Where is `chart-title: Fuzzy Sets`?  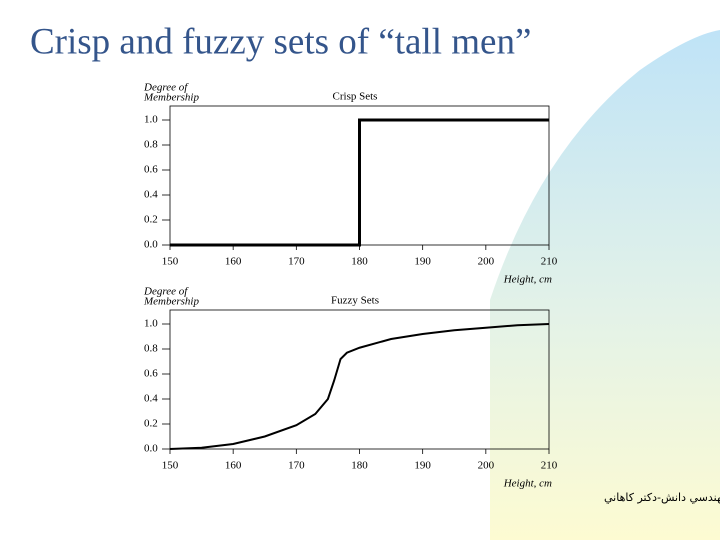
chart-title: Fuzzy Sets is located at coordinates (355, 301).